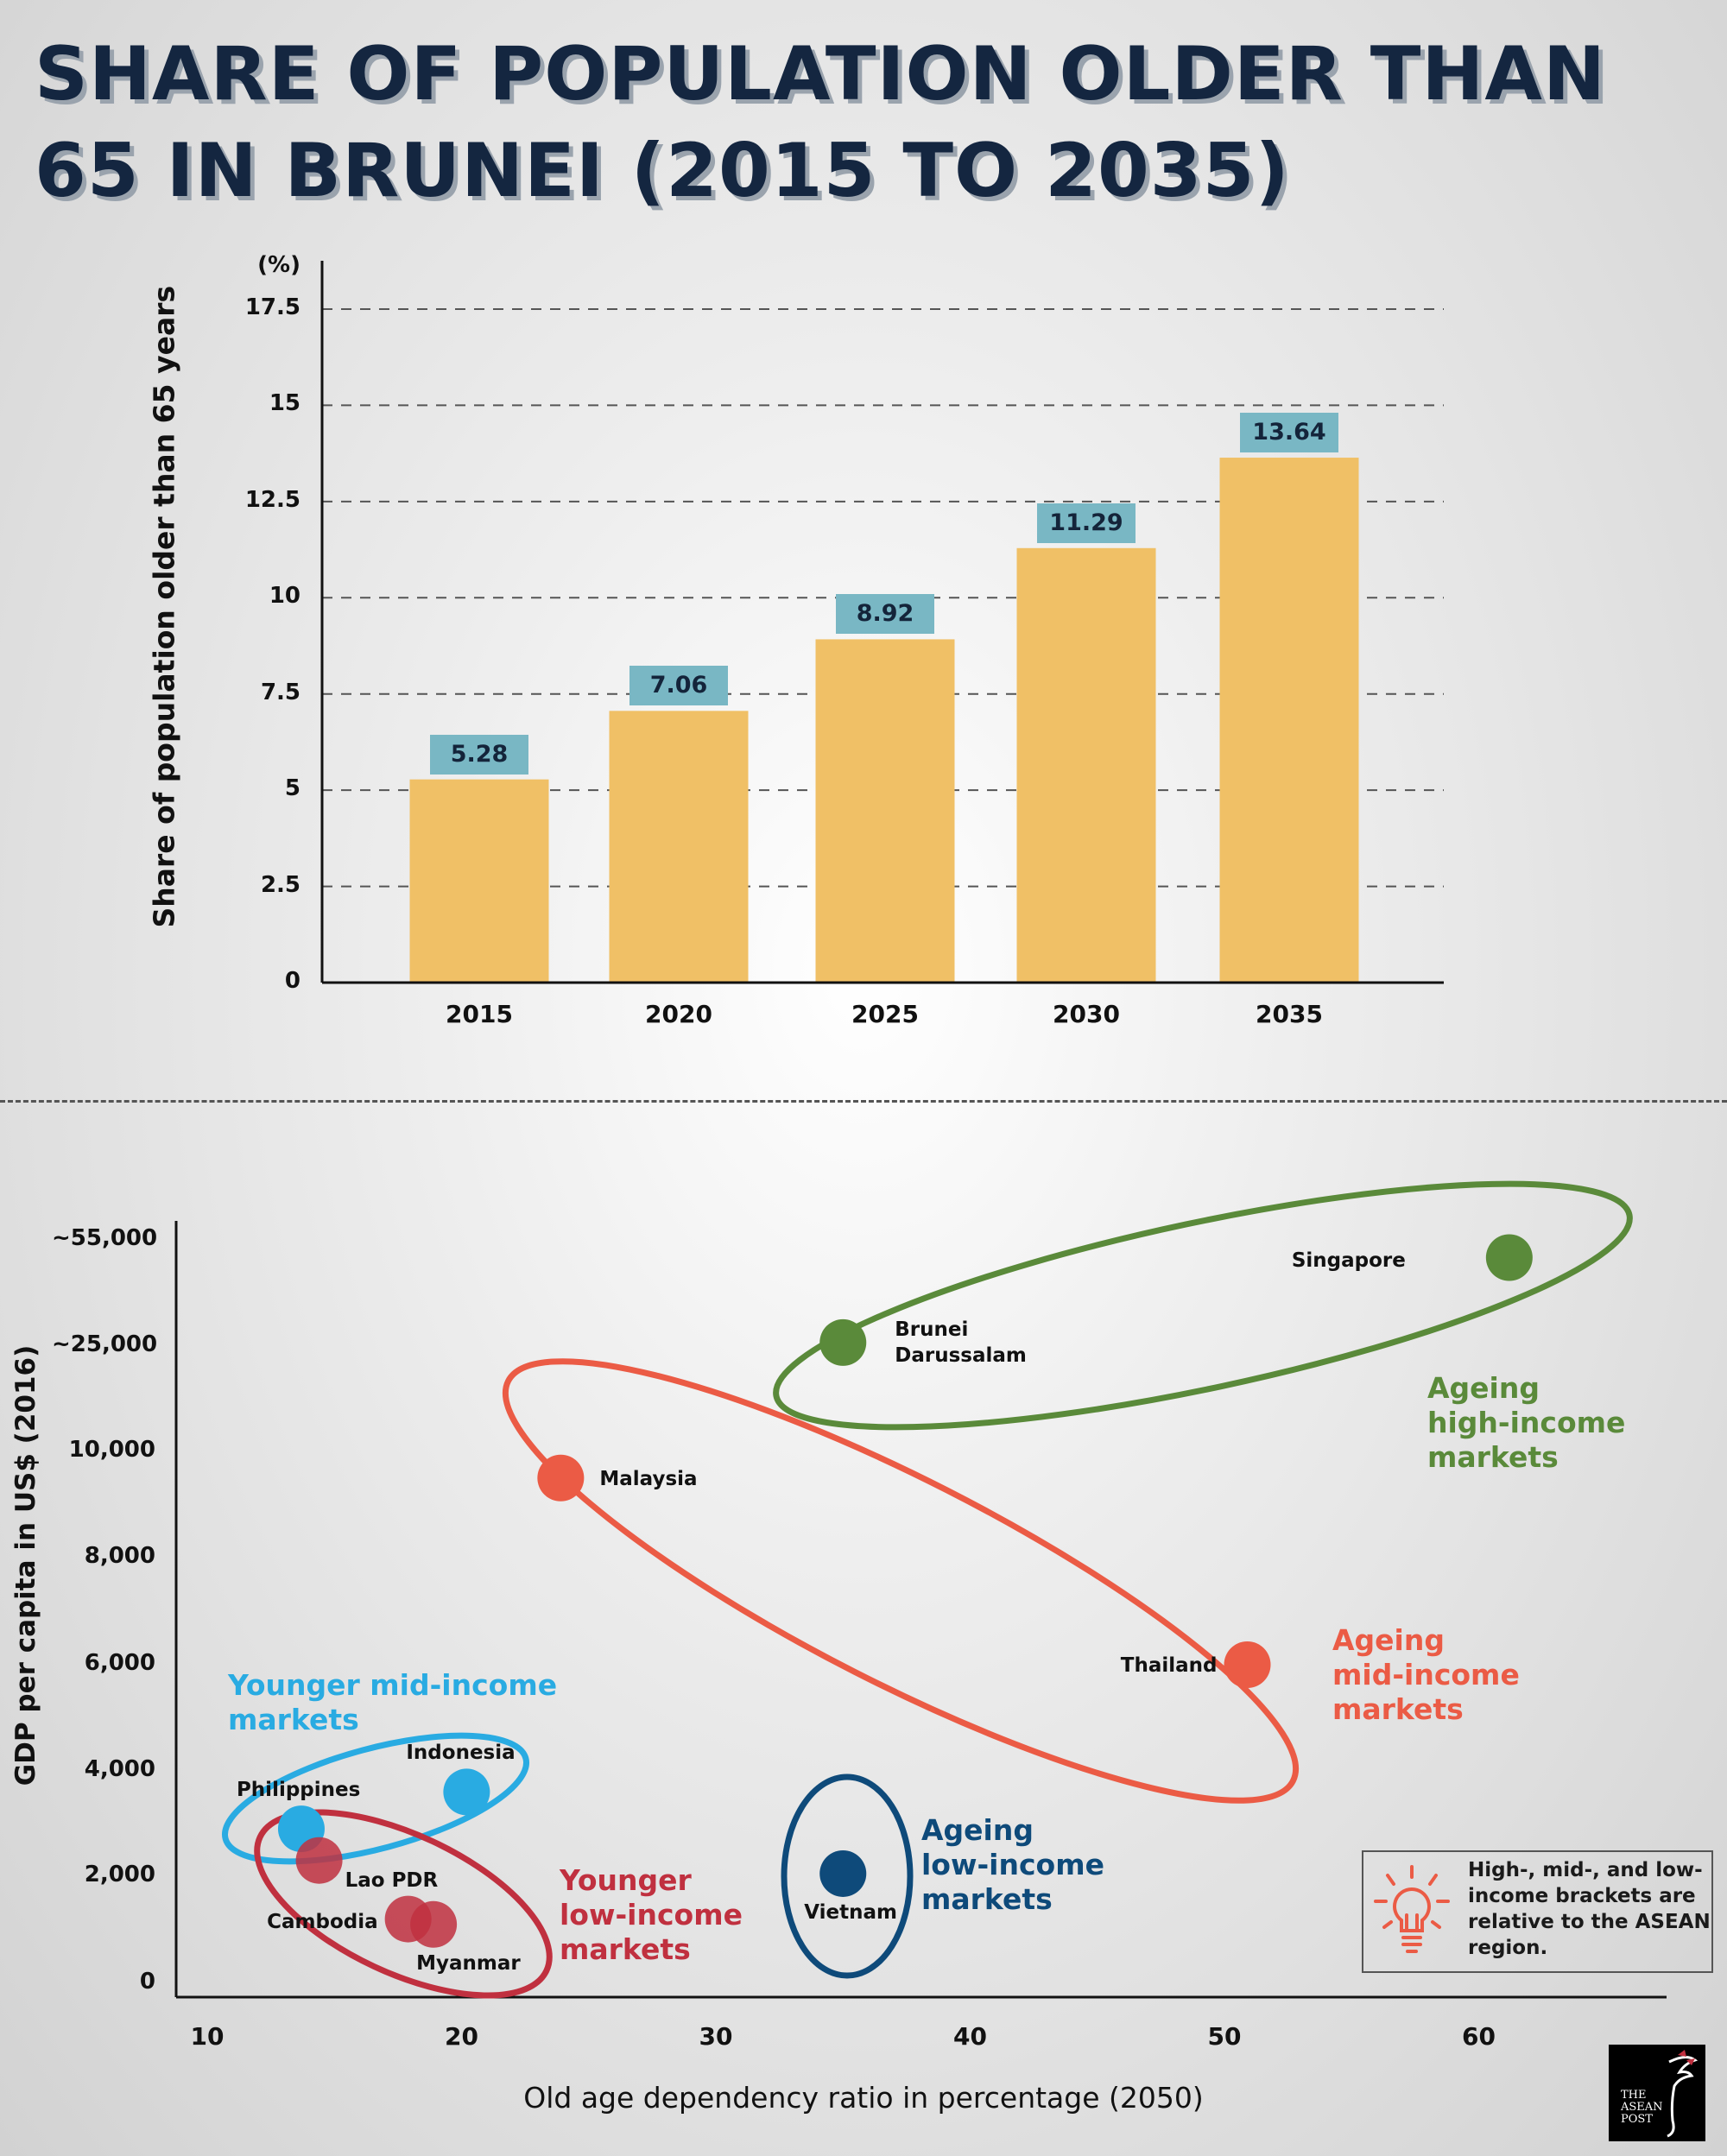 Image resolution: width=1727 pixels, height=2156 pixels. I want to click on bar-2035, so click(1289, 720).